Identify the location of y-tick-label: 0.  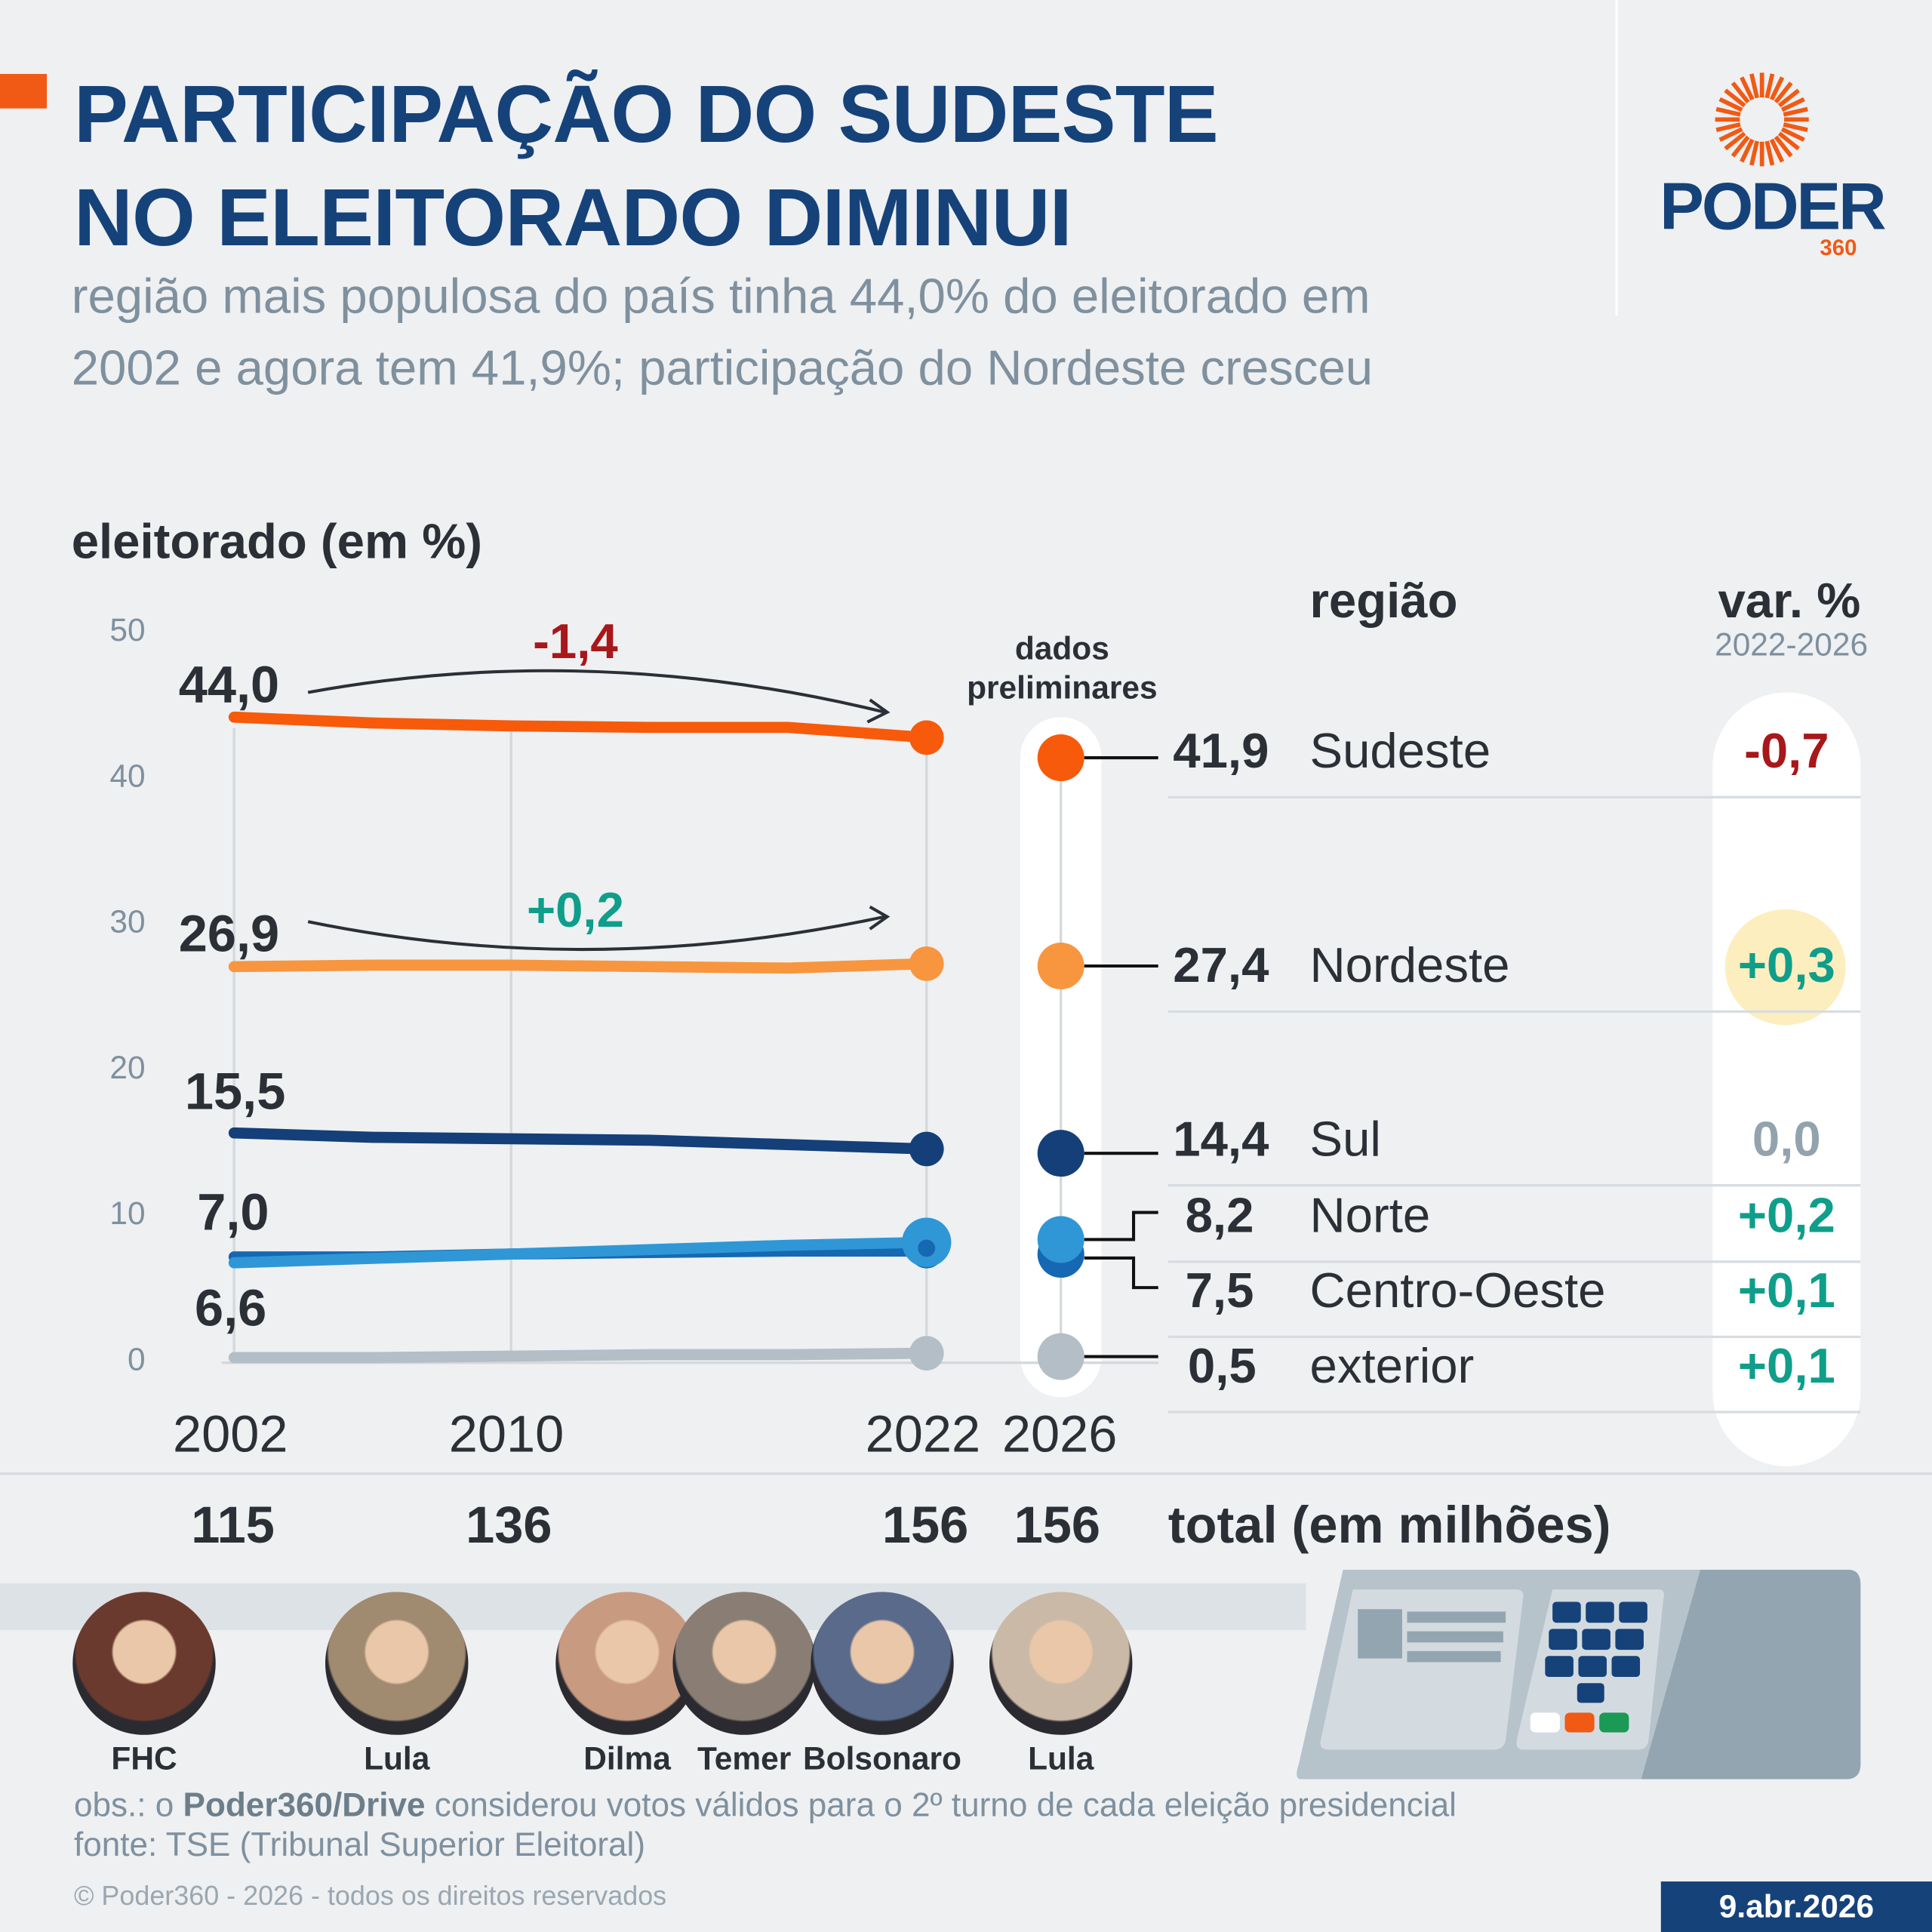
(137, 1359).